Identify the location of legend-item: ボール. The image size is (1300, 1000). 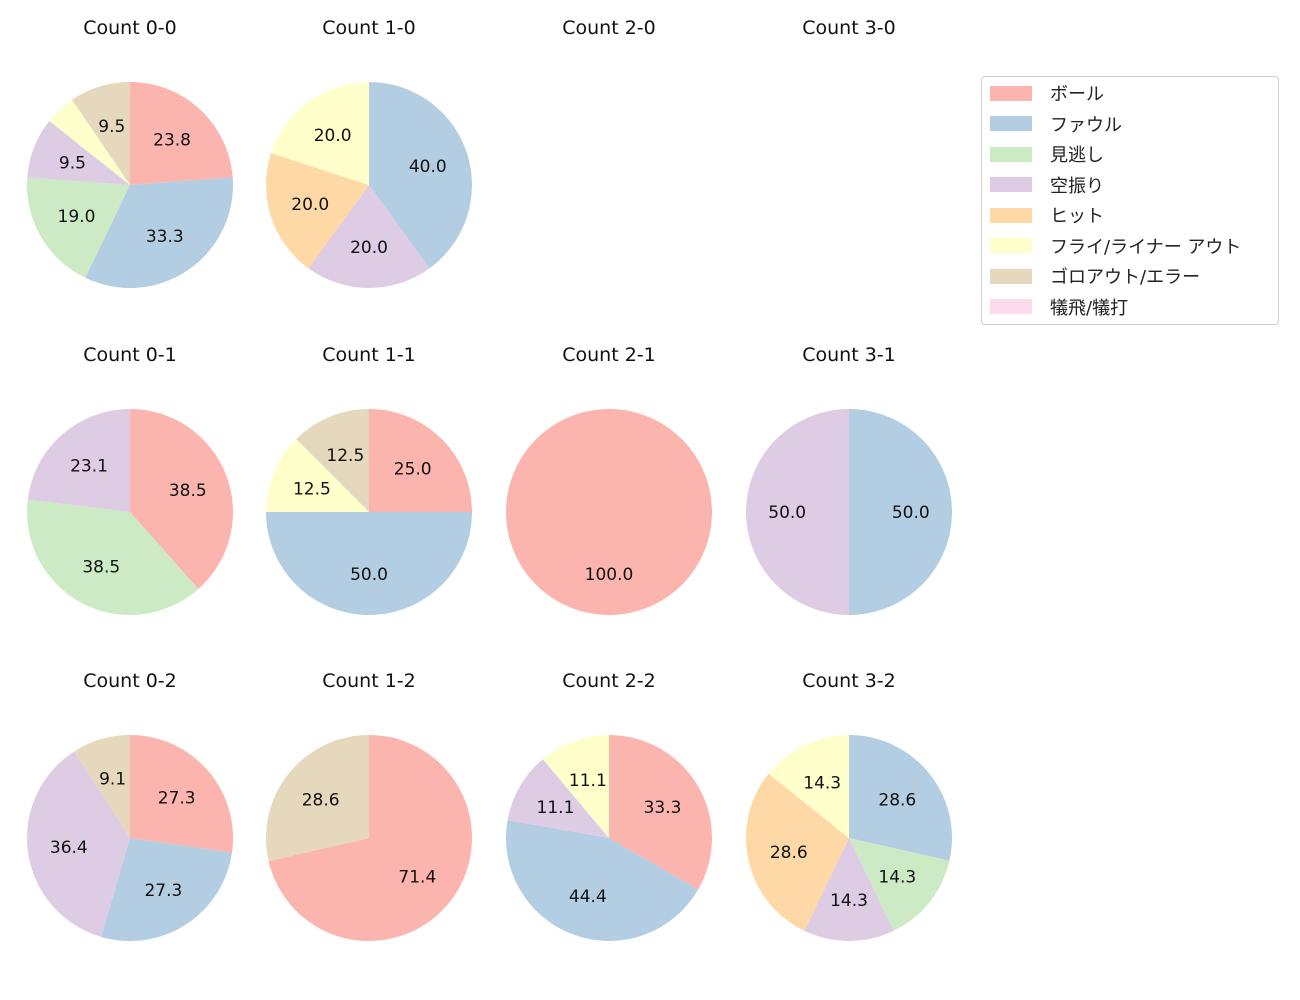
(1047, 94).